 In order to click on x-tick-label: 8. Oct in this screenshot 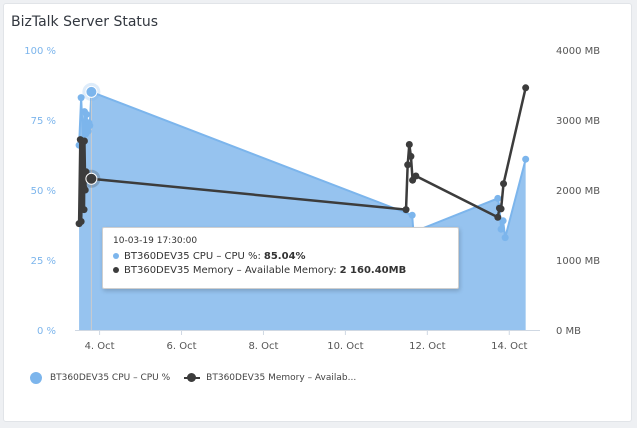, I will do `click(263, 346)`.